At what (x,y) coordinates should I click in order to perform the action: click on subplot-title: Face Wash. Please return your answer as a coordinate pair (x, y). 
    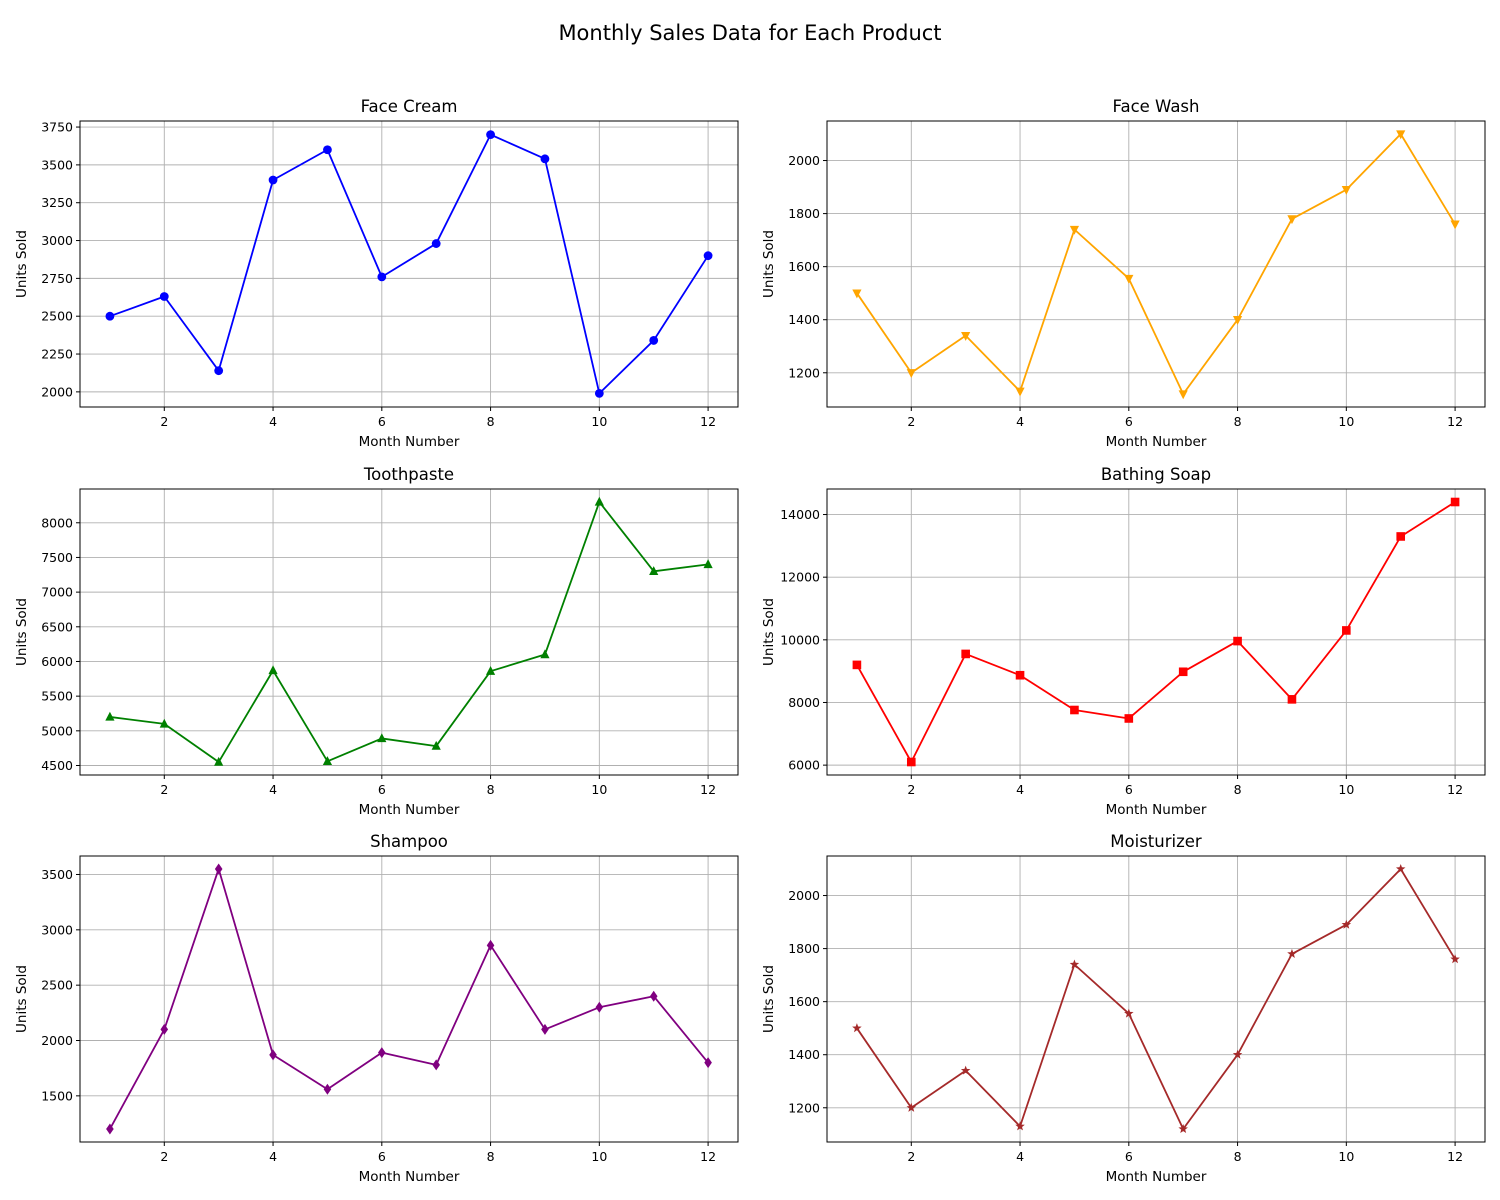
    Looking at the image, I should click on (1156, 106).